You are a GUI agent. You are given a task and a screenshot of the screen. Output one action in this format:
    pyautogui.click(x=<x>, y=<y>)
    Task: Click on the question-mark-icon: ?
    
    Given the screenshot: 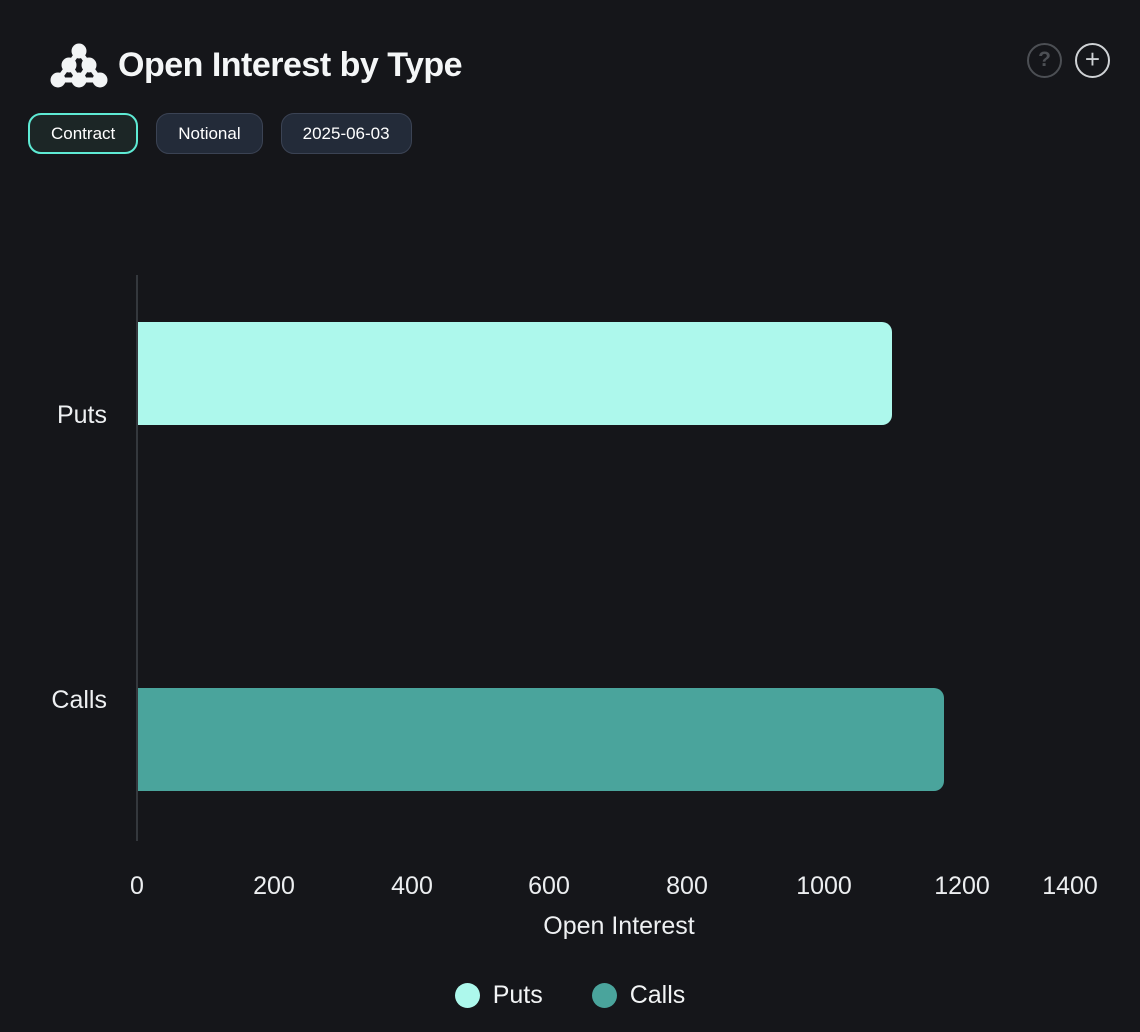 What is the action you would take?
    pyautogui.click(x=1044, y=59)
    